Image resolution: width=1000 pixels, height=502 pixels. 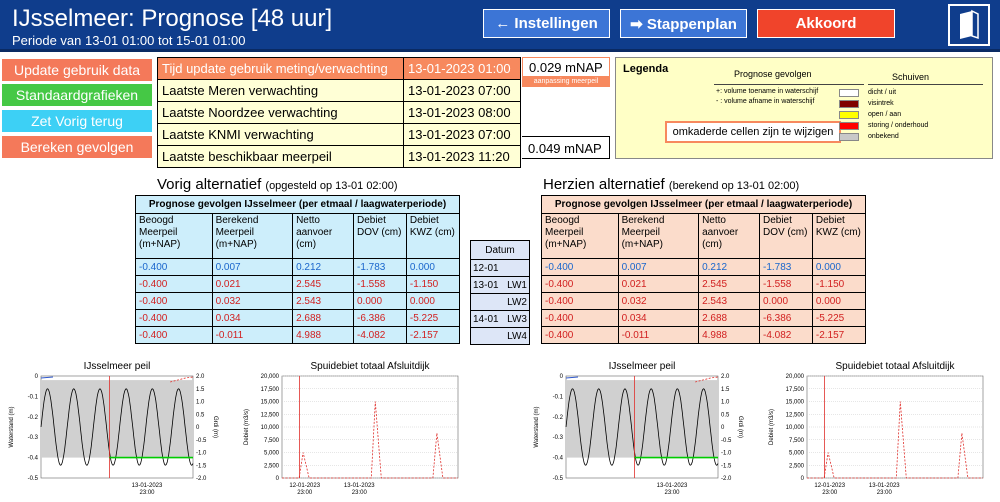 What do you see at coordinates (278, 479) in the screenshot?
I see `y-tick-label: 0` at bounding box center [278, 479].